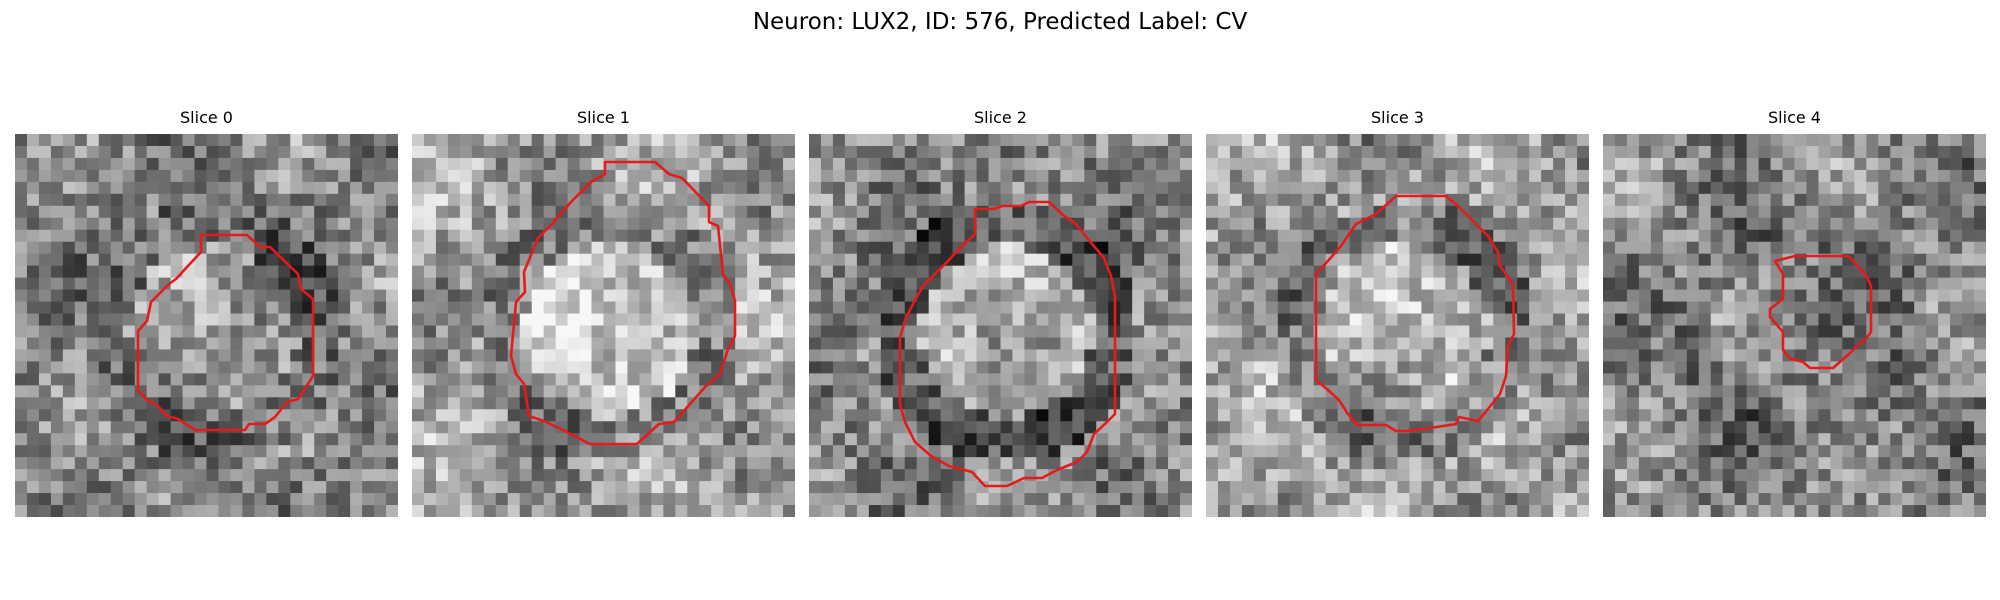 The image size is (2000, 600). I want to click on slice-title: Slice 4, so click(1794, 117).